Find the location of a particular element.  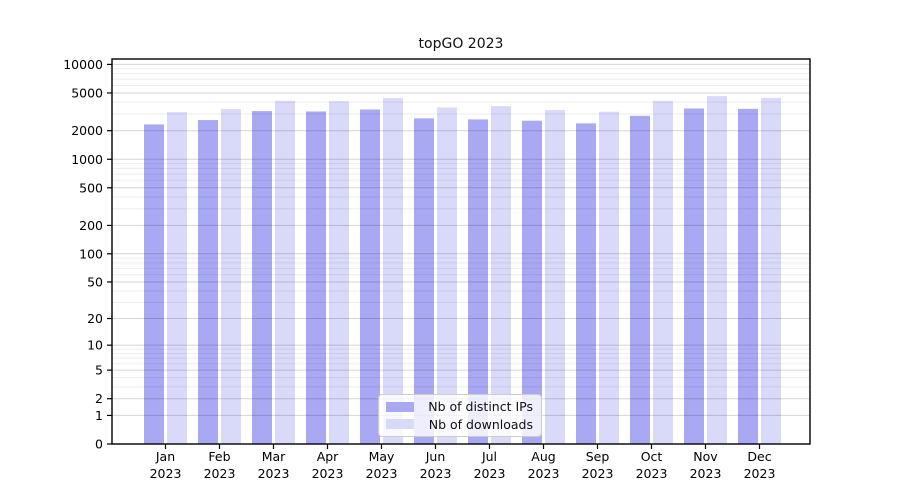

x-tick-label-month-Mar: Mar is located at coordinates (274, 456).